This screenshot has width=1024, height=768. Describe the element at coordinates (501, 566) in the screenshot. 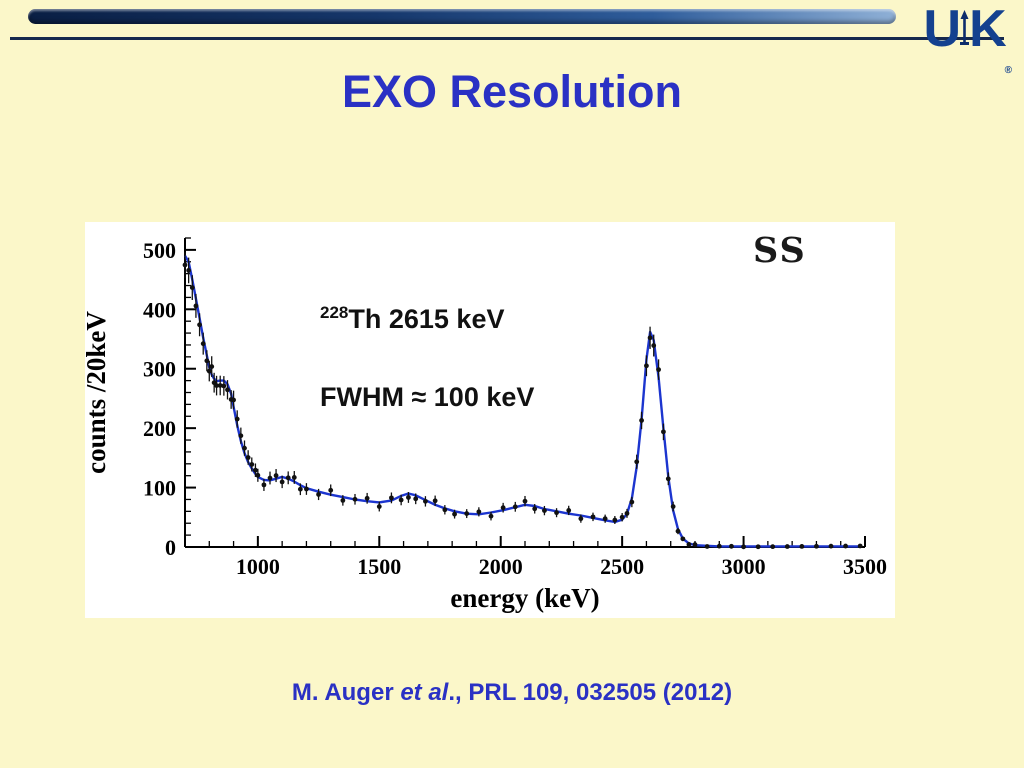

I see `svg-text: 2000` at that location.